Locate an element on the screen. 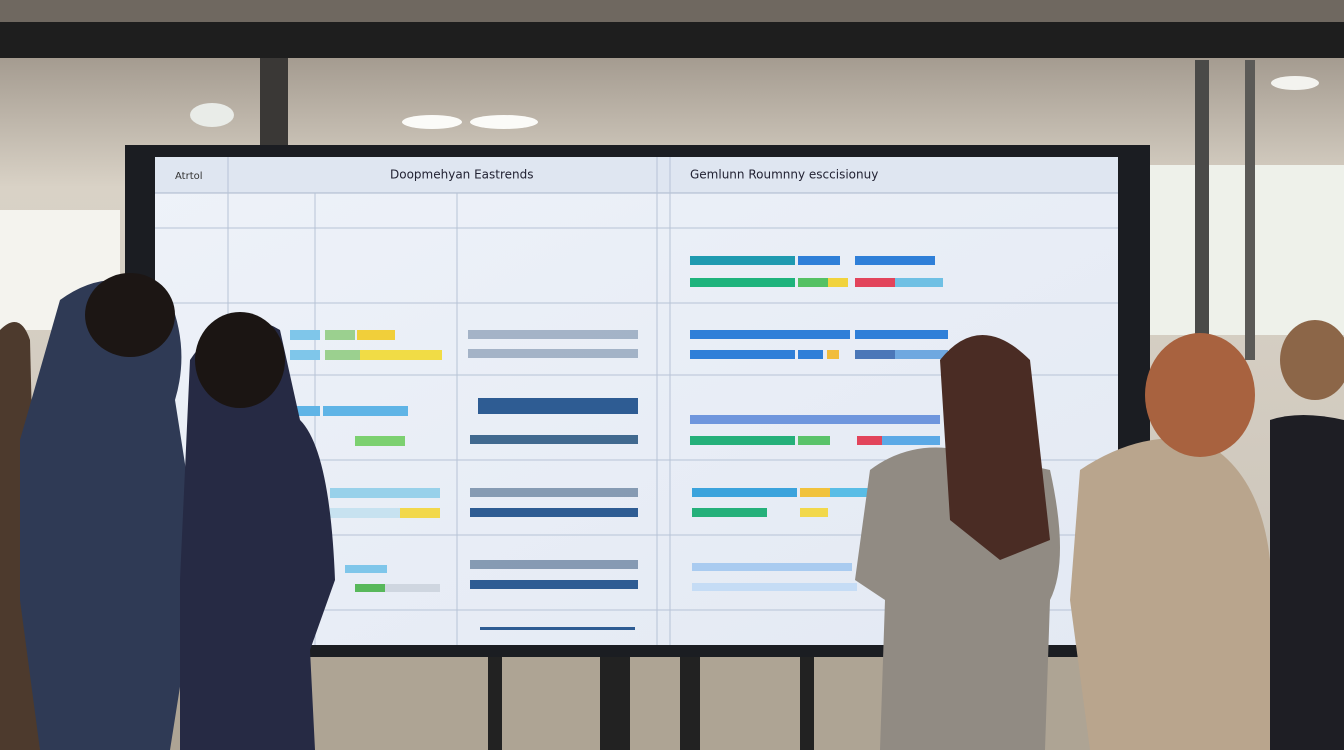  header-title: Gemlunn Roumnny esccisionuy is located at coordinates (784, 175).